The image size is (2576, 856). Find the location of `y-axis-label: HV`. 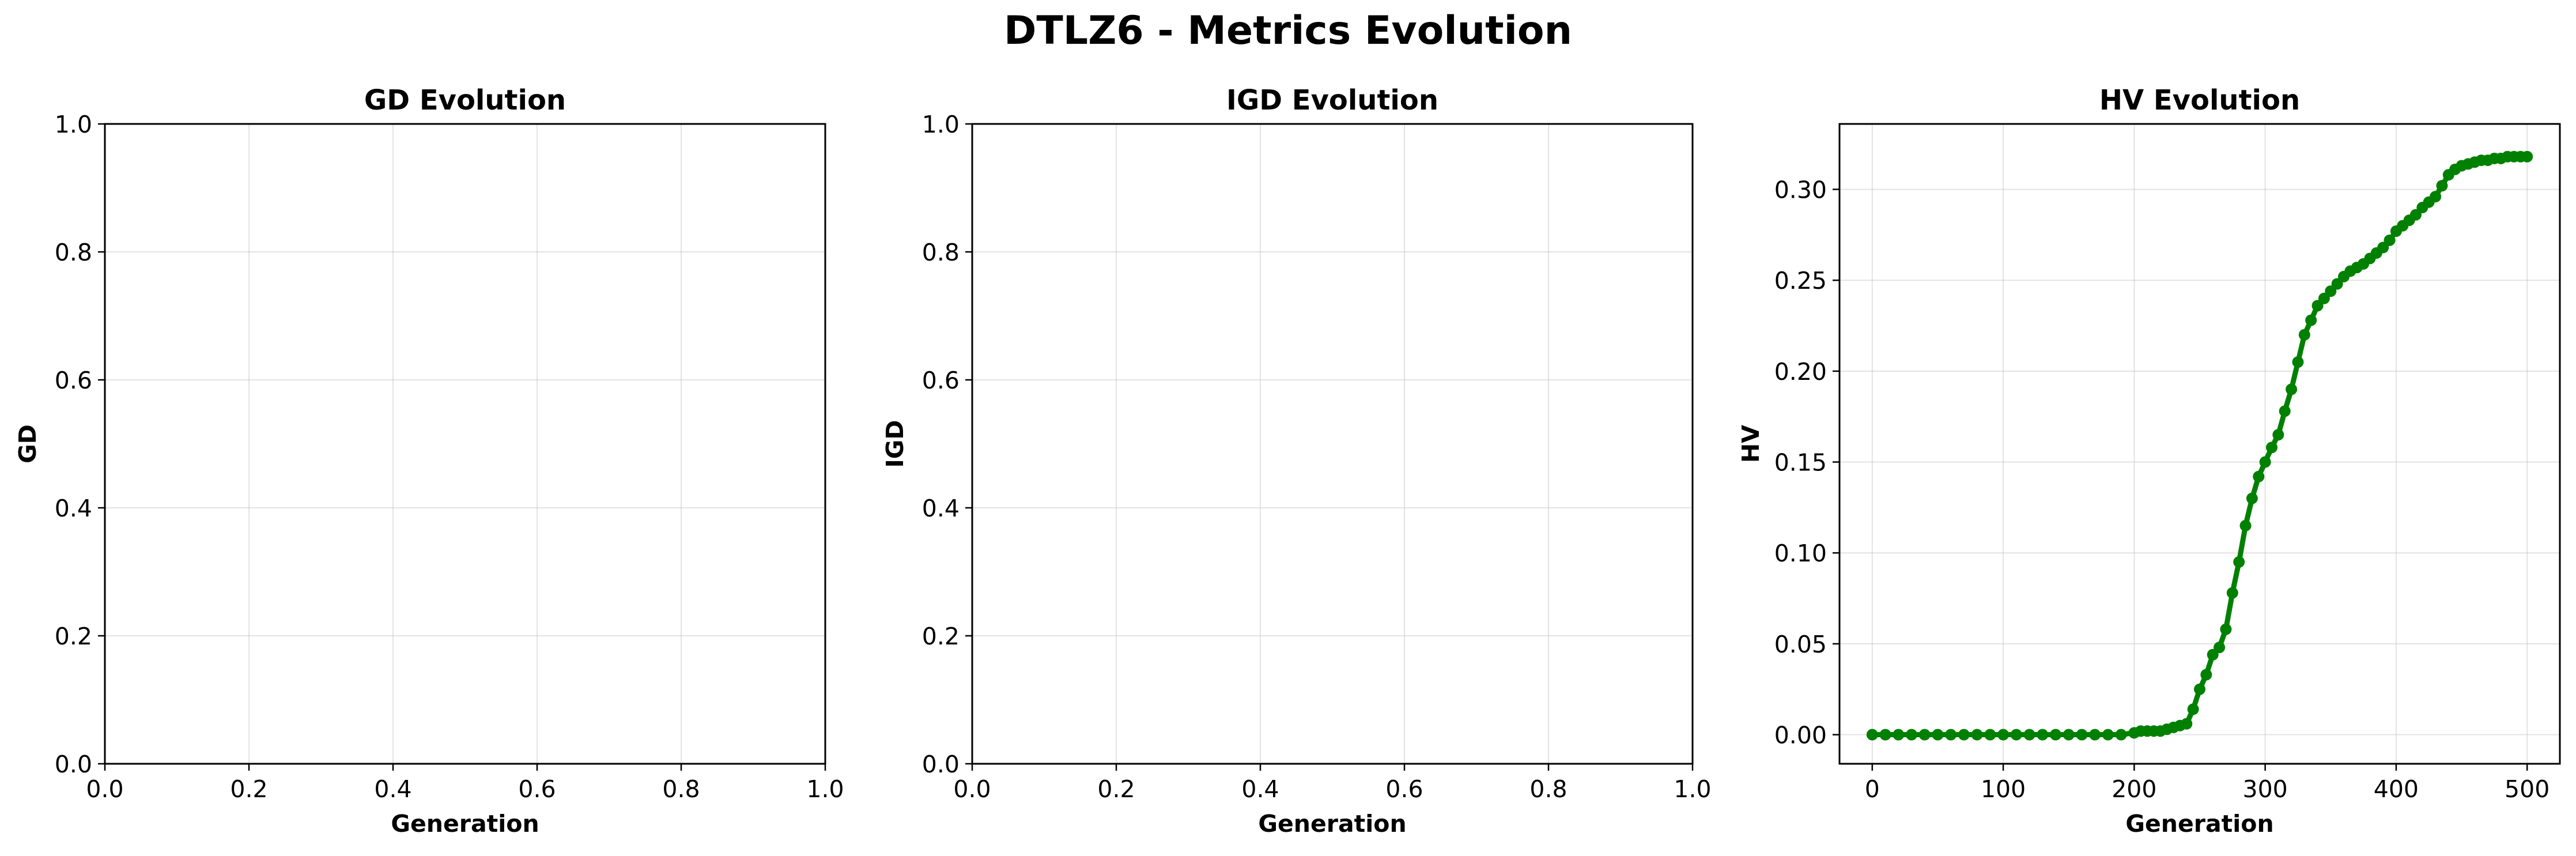

y-axis-label: HV is located at coordinates (1751, 444).